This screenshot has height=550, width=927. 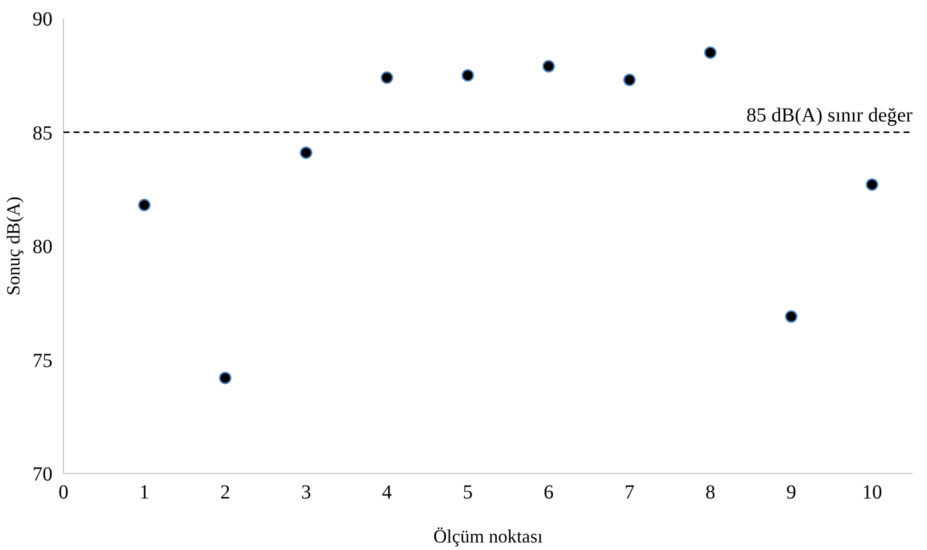 What do you see at coordinates (42, 475) in the screenshot?
I see `y-tick-label: 70` at bounding box center [42, 475].